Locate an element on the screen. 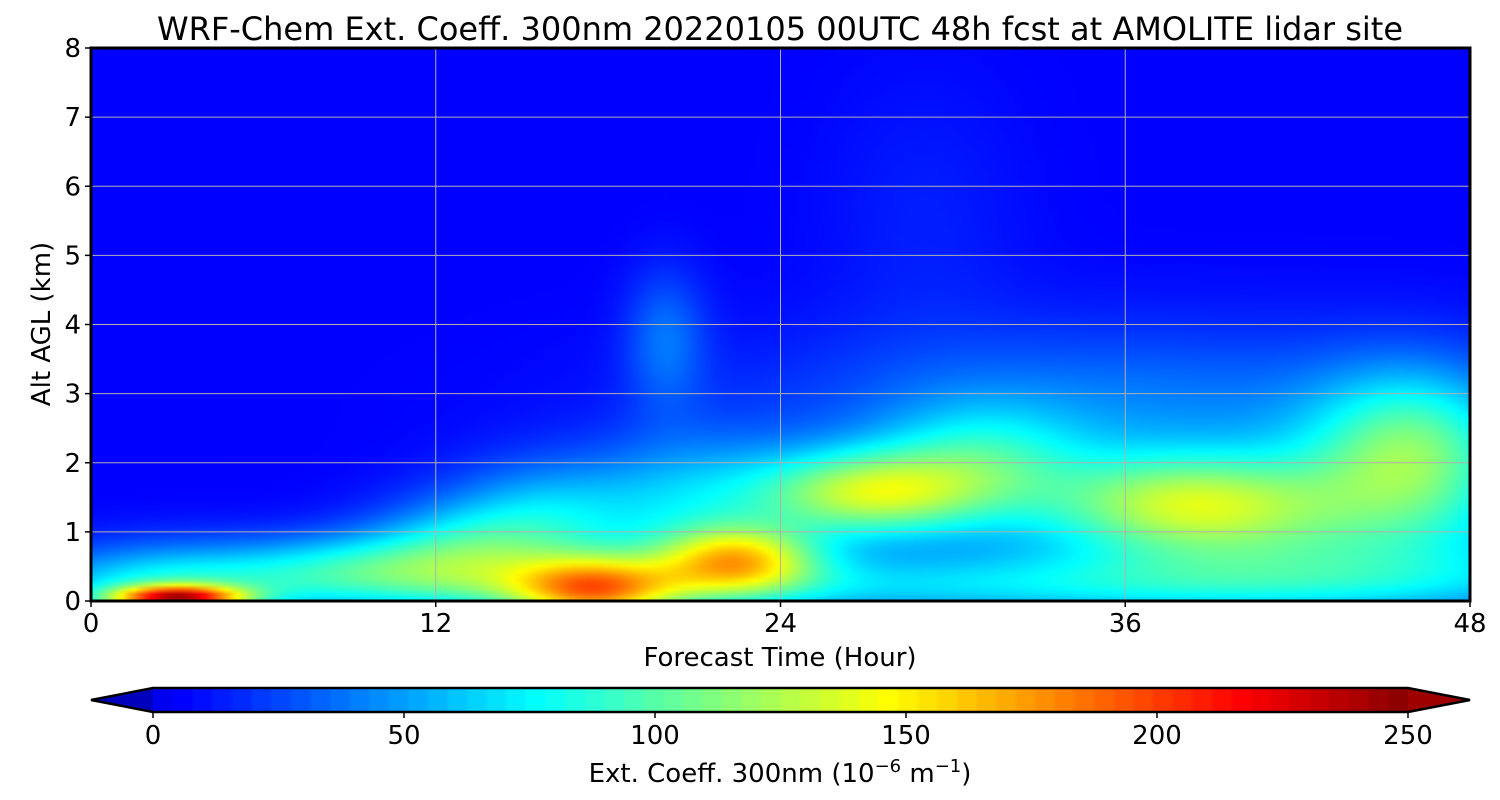 The image size is (1500, 800). colorbar-ticks: 0 50 100 150 200 250 is located at coordinates (789, 731).